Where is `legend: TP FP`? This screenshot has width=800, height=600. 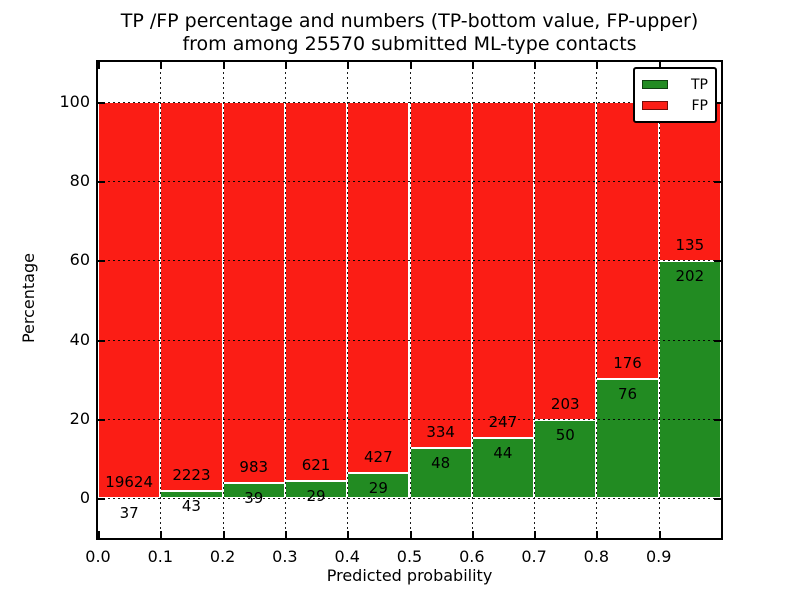
legend: TP FP is located at coordinates (675, 95).